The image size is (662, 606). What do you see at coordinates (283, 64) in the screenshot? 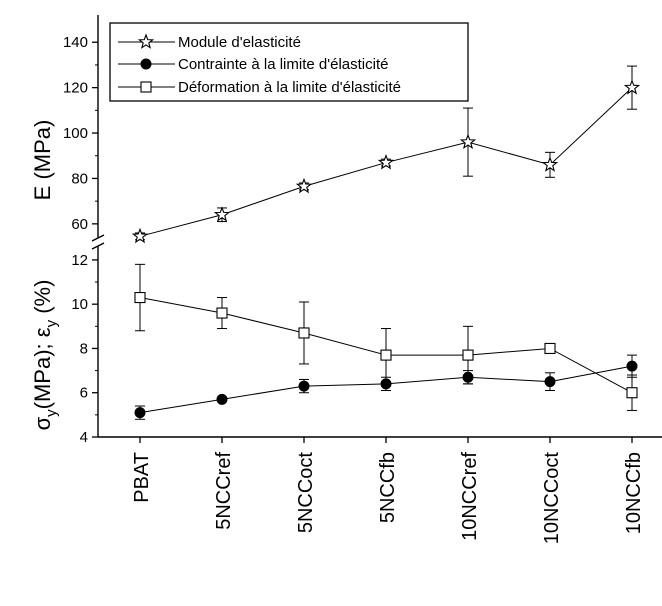
I see `legend-label-stress: Contrainte à la limite d'élasticité` at bounding box center [283, 64].